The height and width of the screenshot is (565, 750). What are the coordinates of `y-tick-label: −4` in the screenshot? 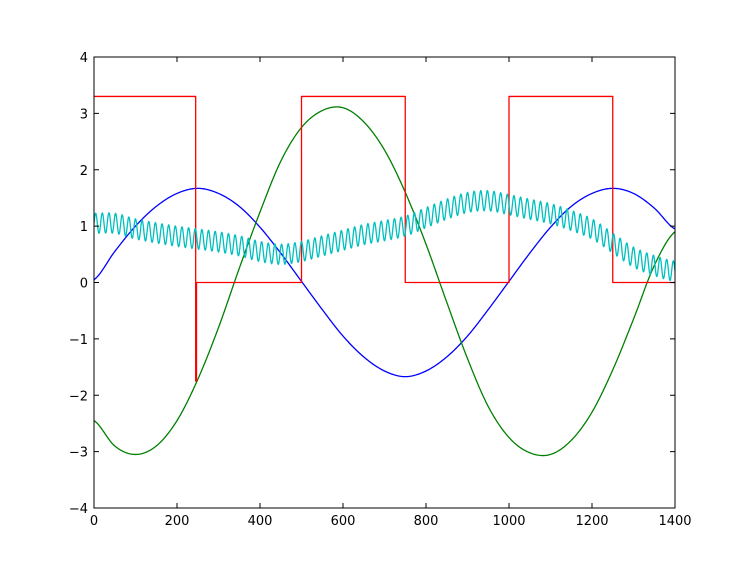 It's located at (78, 509).